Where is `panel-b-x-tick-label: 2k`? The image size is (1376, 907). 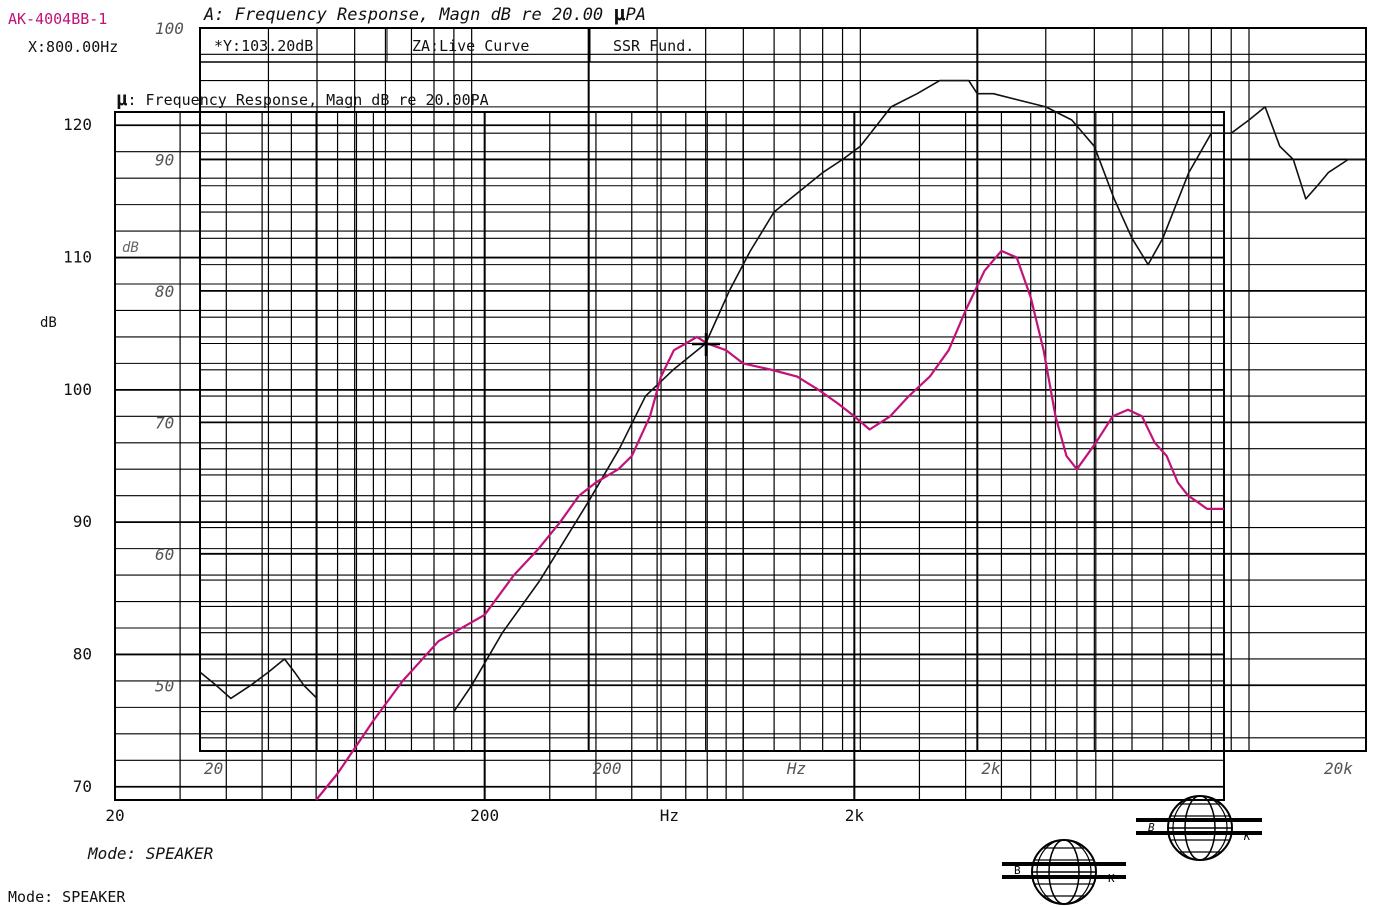
panel-b-x-tick-label: 2k is located at coordinates (855, 815).